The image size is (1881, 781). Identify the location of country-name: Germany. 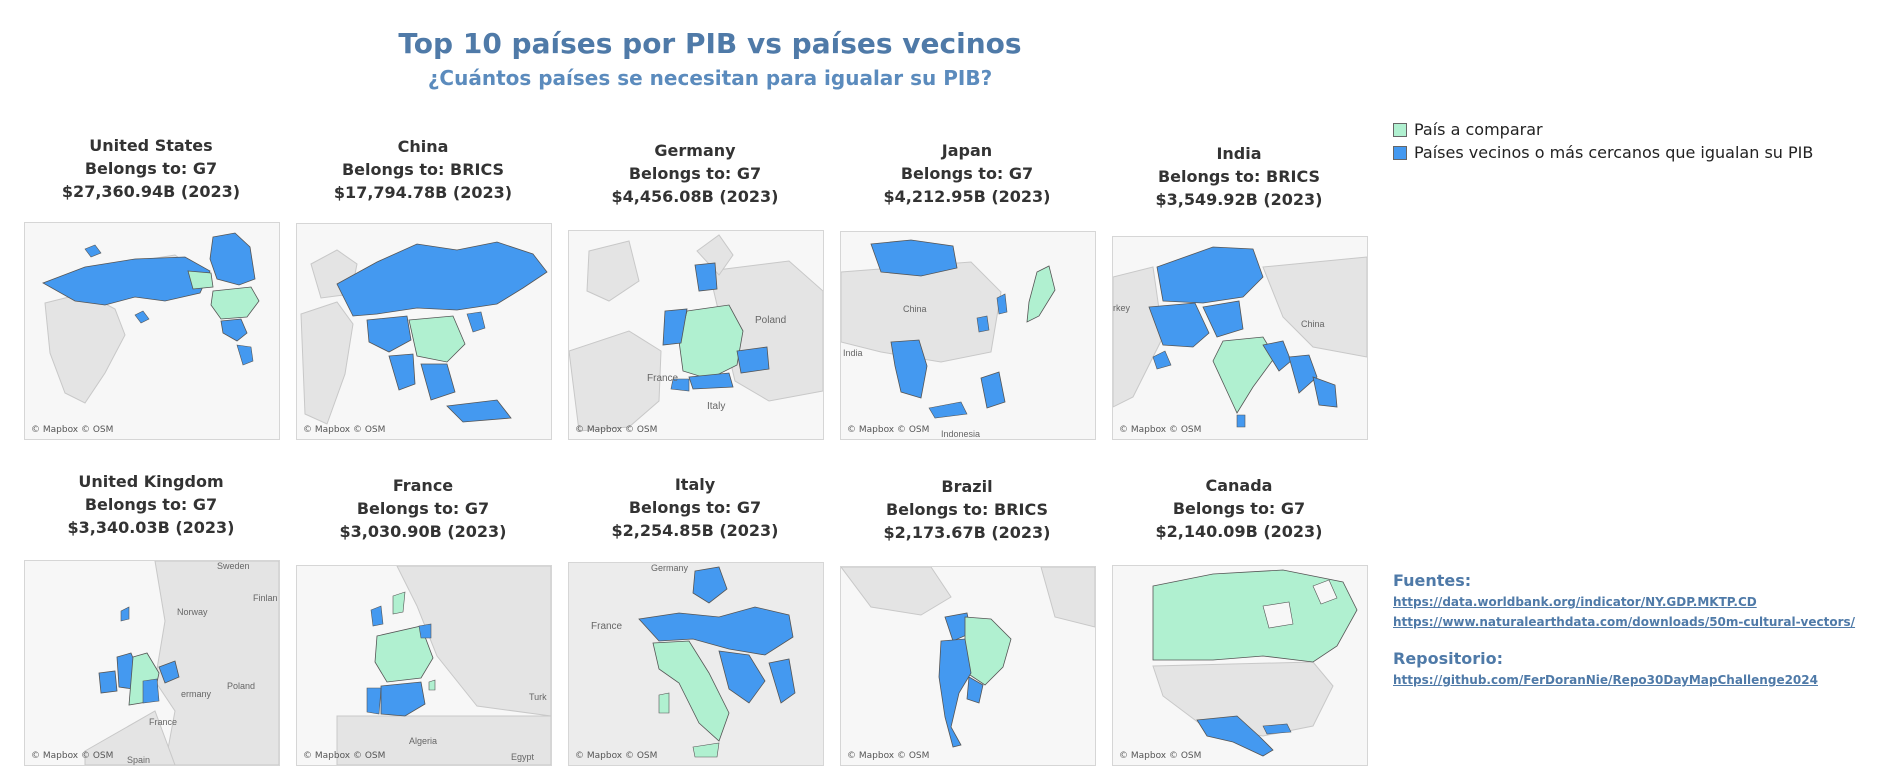
(695, 150).